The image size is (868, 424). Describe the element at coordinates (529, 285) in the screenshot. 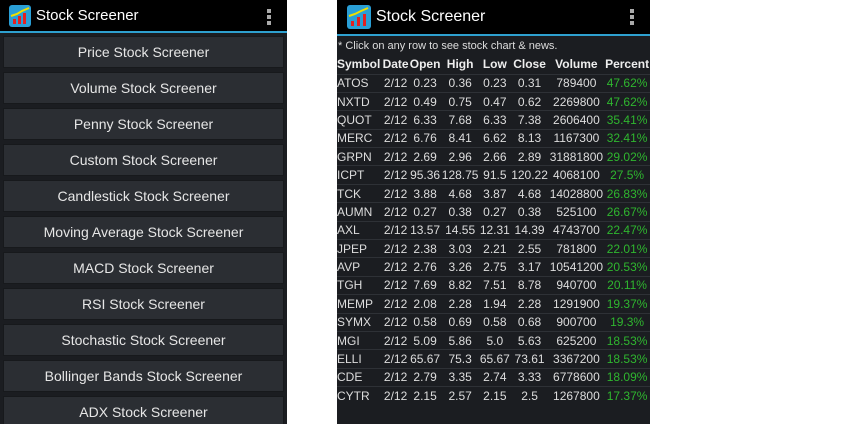

I see `cell-close: 8.78` at that location.